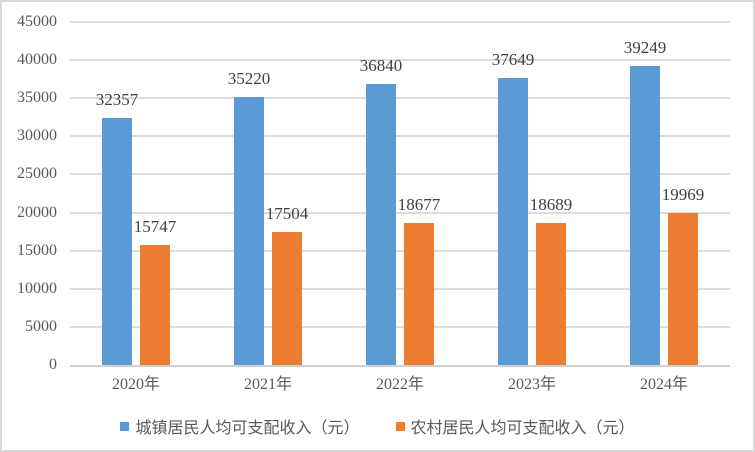 The height and width of the screenshot is (452, 755). What do you see at coordinates (37, 136) in the screenshot?
I see `y-axis-tick-label: 30000` at bounding box center [37, 136].